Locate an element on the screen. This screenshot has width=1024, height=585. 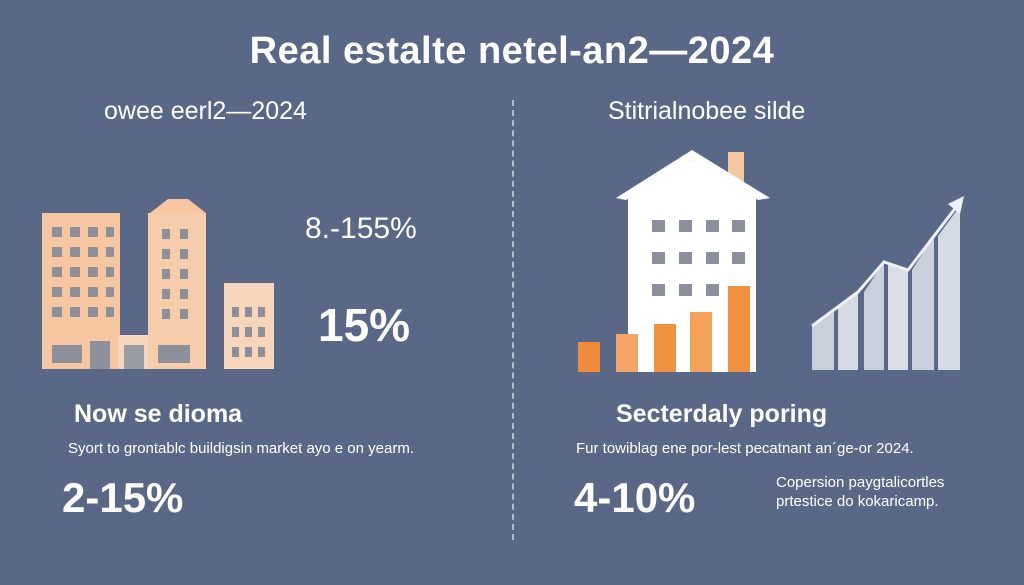
right-heading: Secterdaly poring is located at coordinates (722, 414).